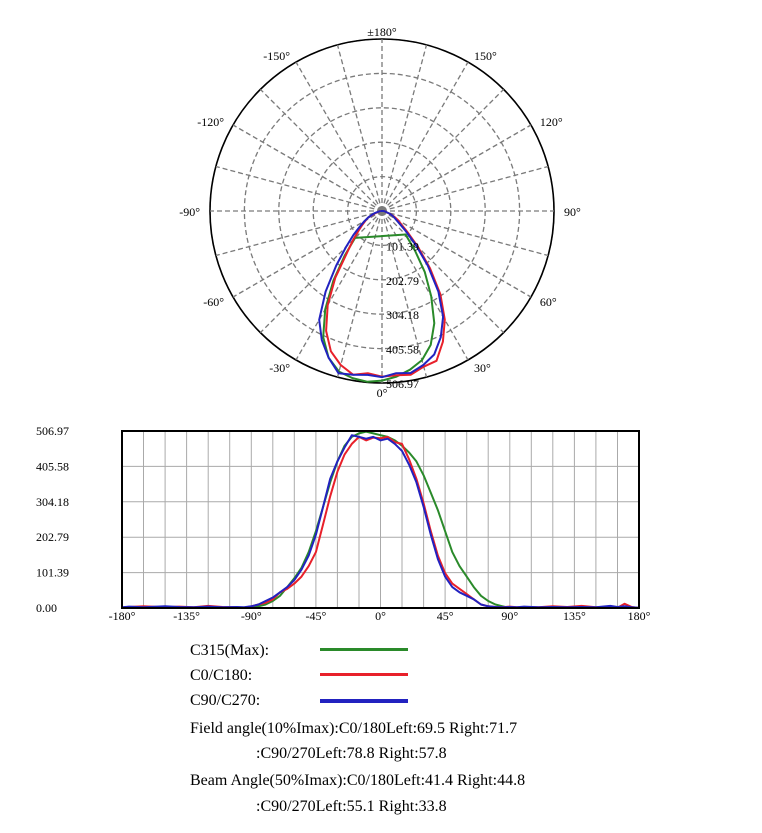 Image resolution: width=762 pixels, height=833 pixels. What do you see at coordinates (402, 281) in the screenshot?
I see `polar-radial-label: 202.79` at bounding box center [402, 281].